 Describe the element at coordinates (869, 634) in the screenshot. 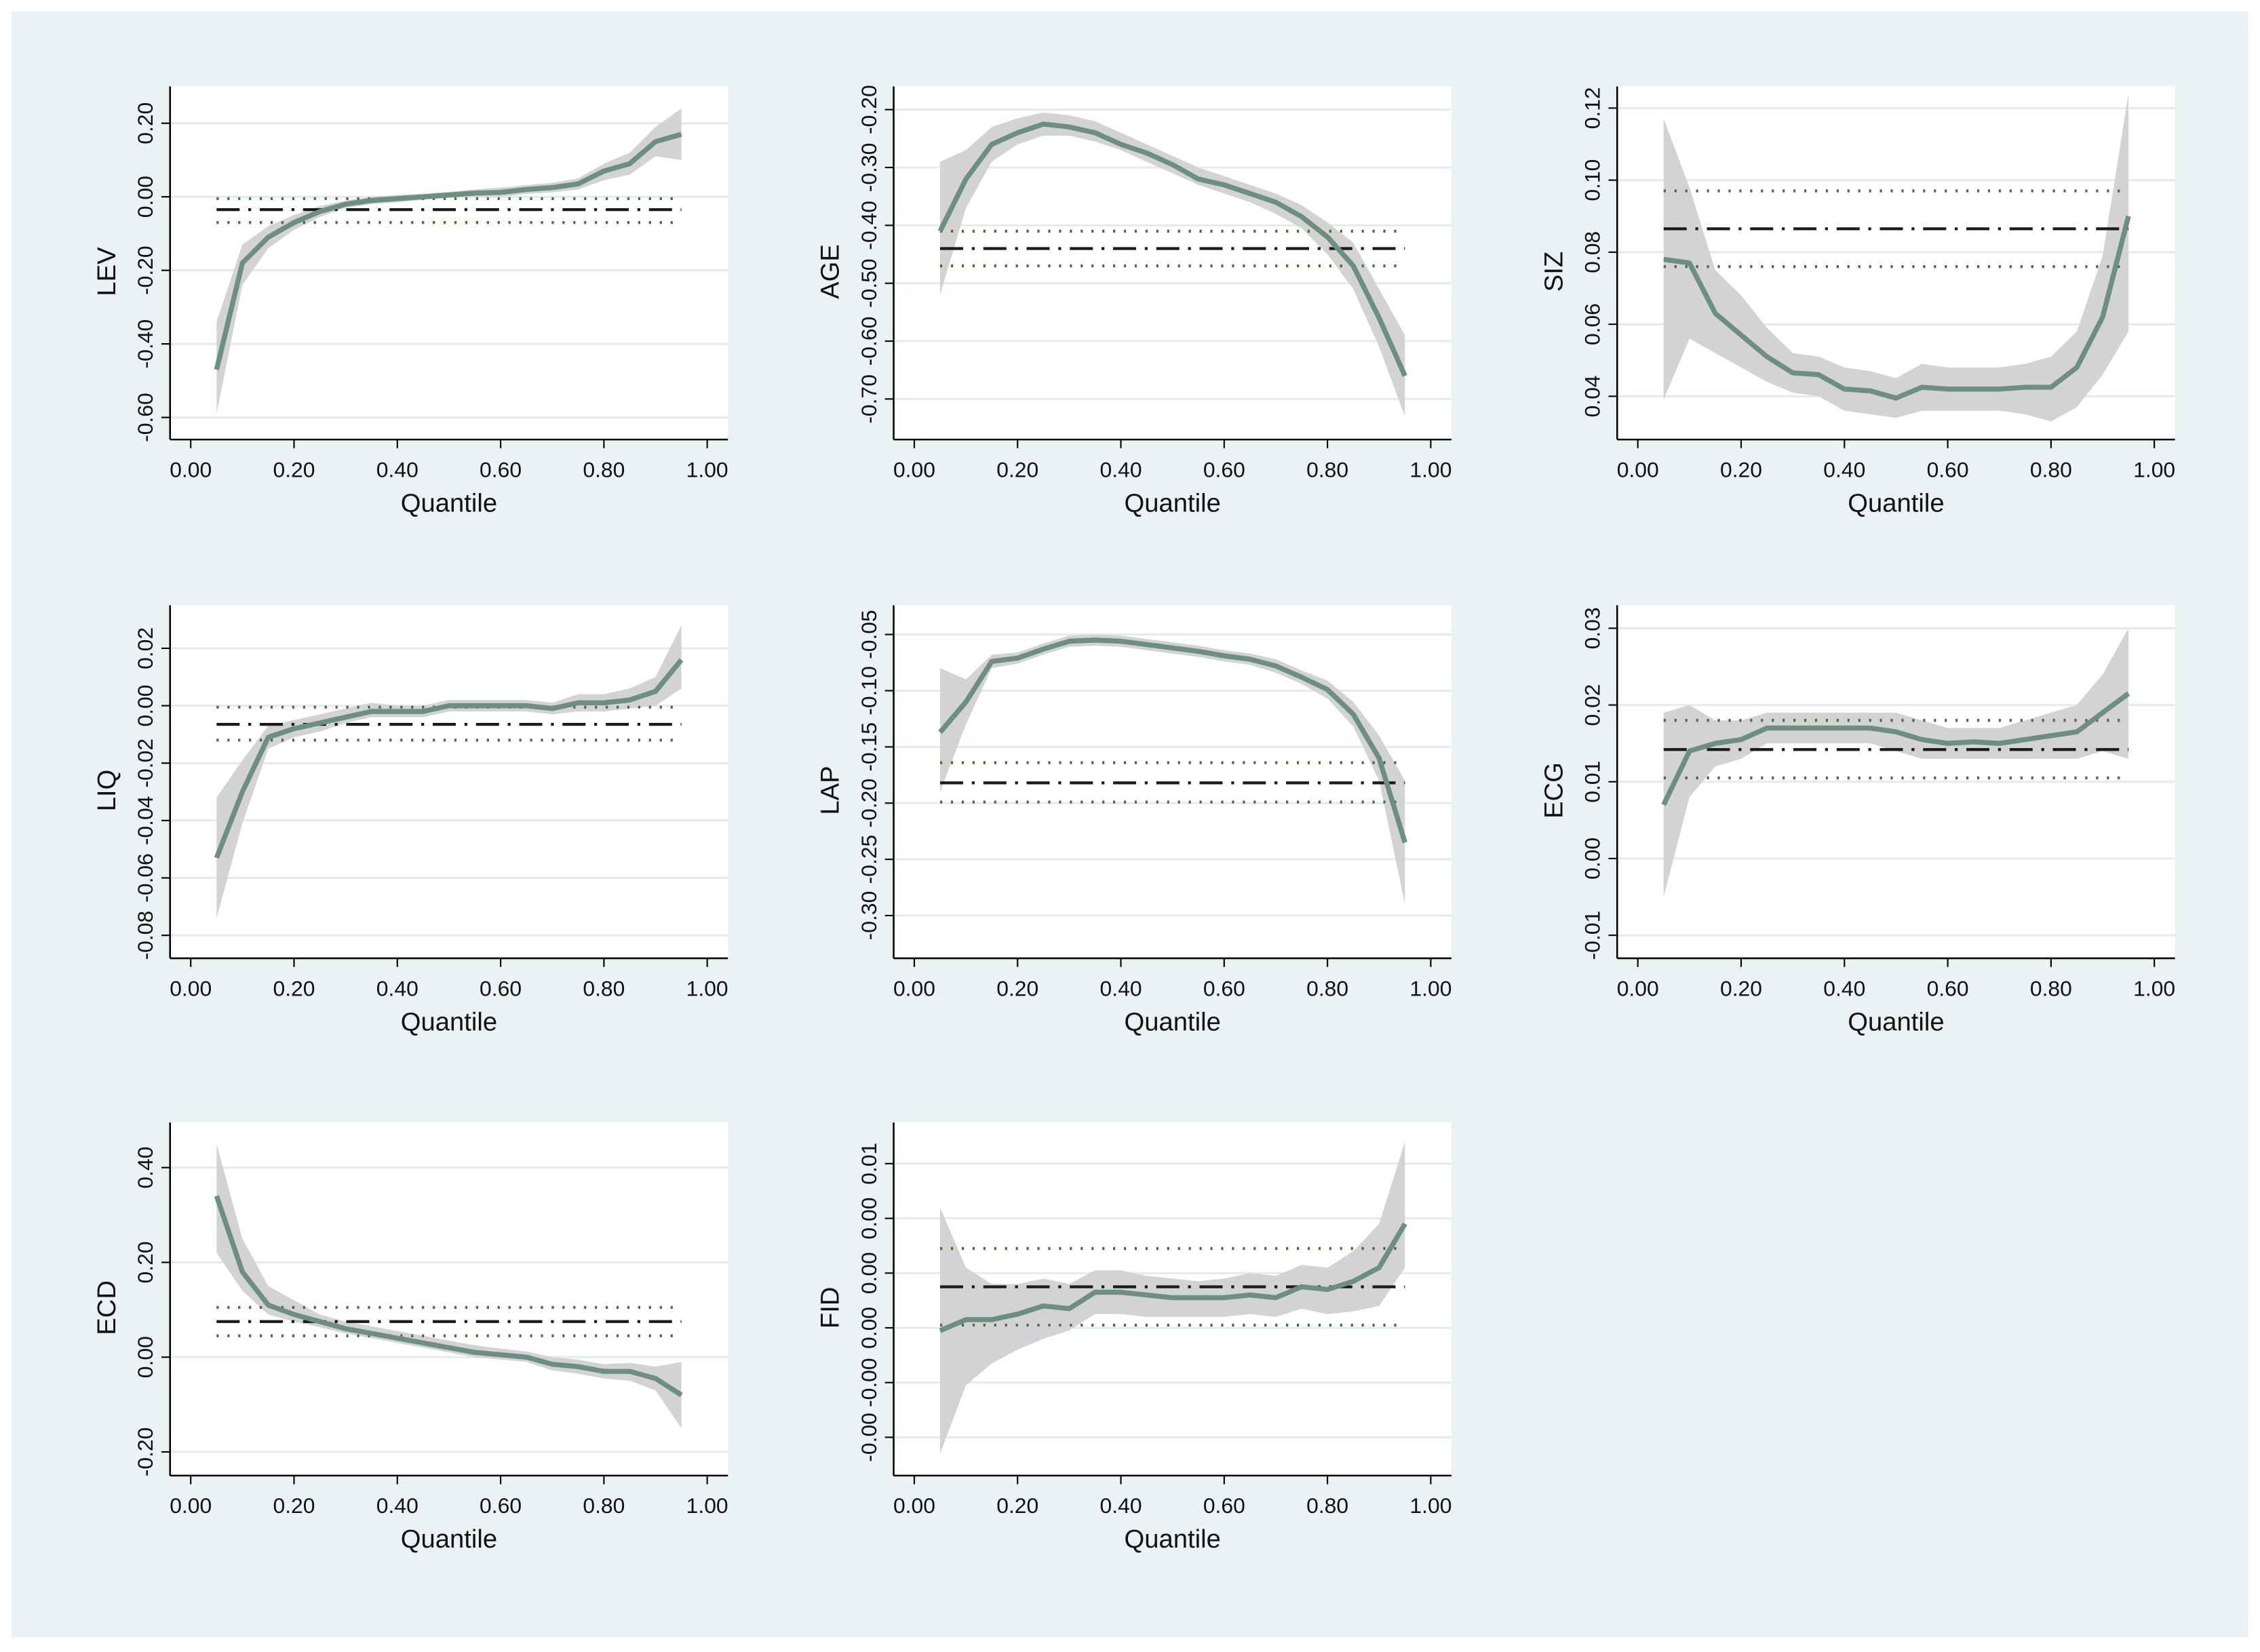

I see `y-tick-label: -0.05` at that location.